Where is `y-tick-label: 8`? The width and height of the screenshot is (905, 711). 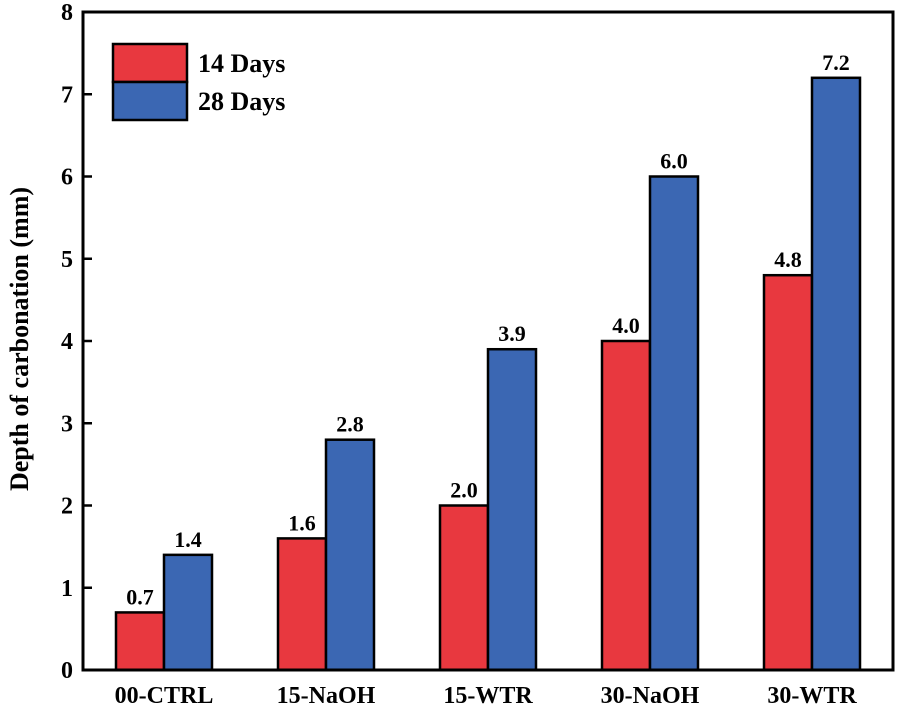 y-tick-label: 8 is located at coordinates (67, 13).